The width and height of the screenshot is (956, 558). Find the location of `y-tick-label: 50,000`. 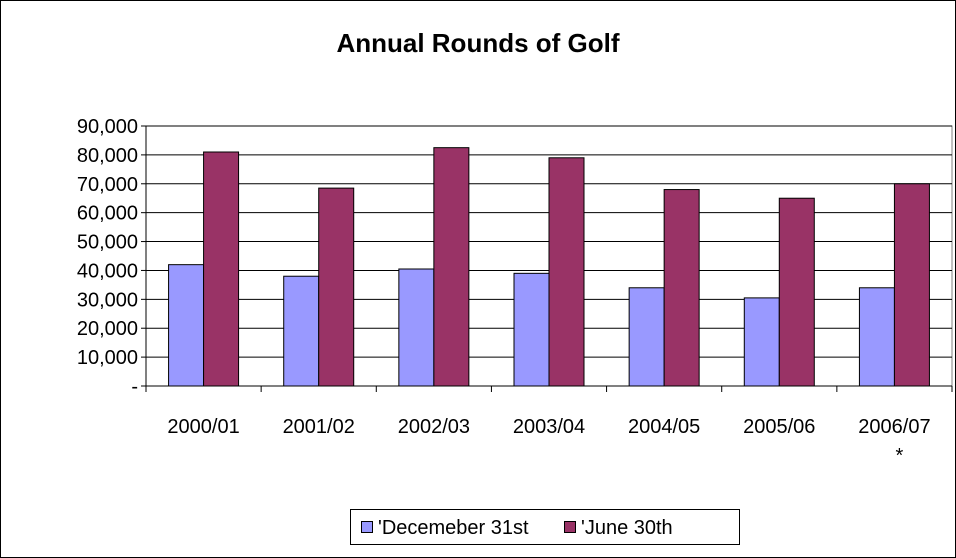

y-tick-label: 50,000 is located at coordinates (107, 243).